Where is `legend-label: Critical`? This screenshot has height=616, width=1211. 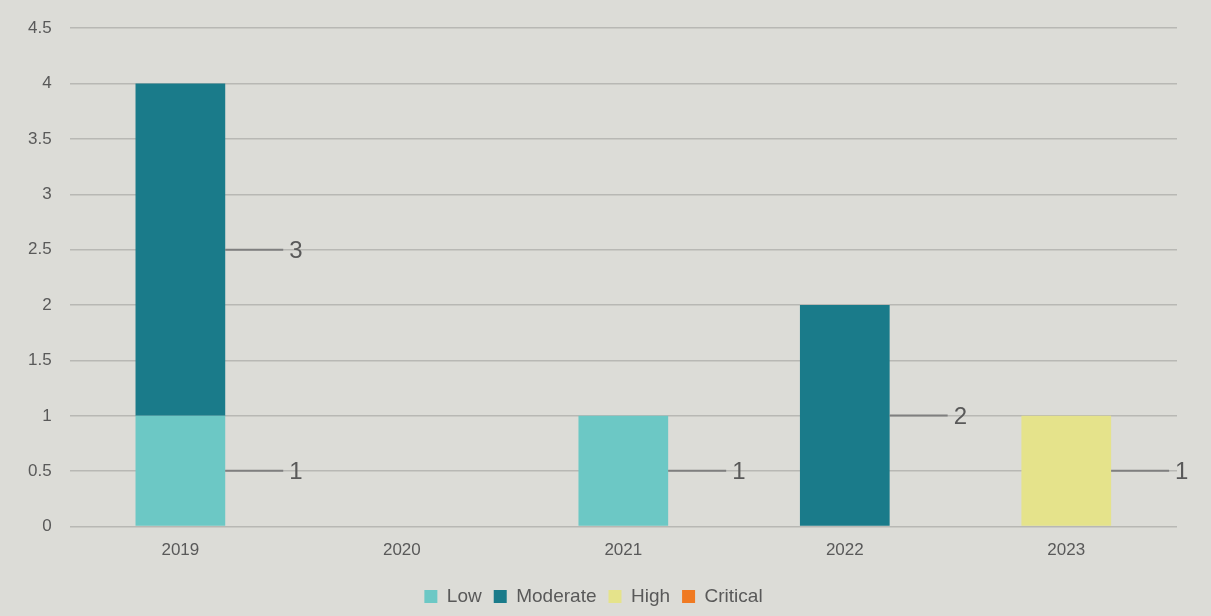
legend-label: Critical is located at coordinates (733, 595).